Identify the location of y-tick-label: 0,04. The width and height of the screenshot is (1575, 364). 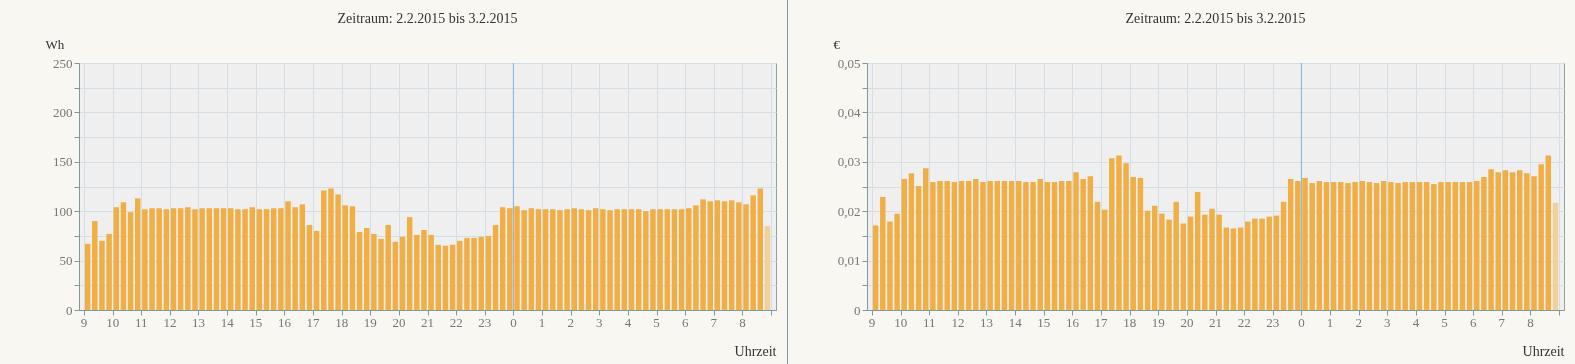
(849, 112).